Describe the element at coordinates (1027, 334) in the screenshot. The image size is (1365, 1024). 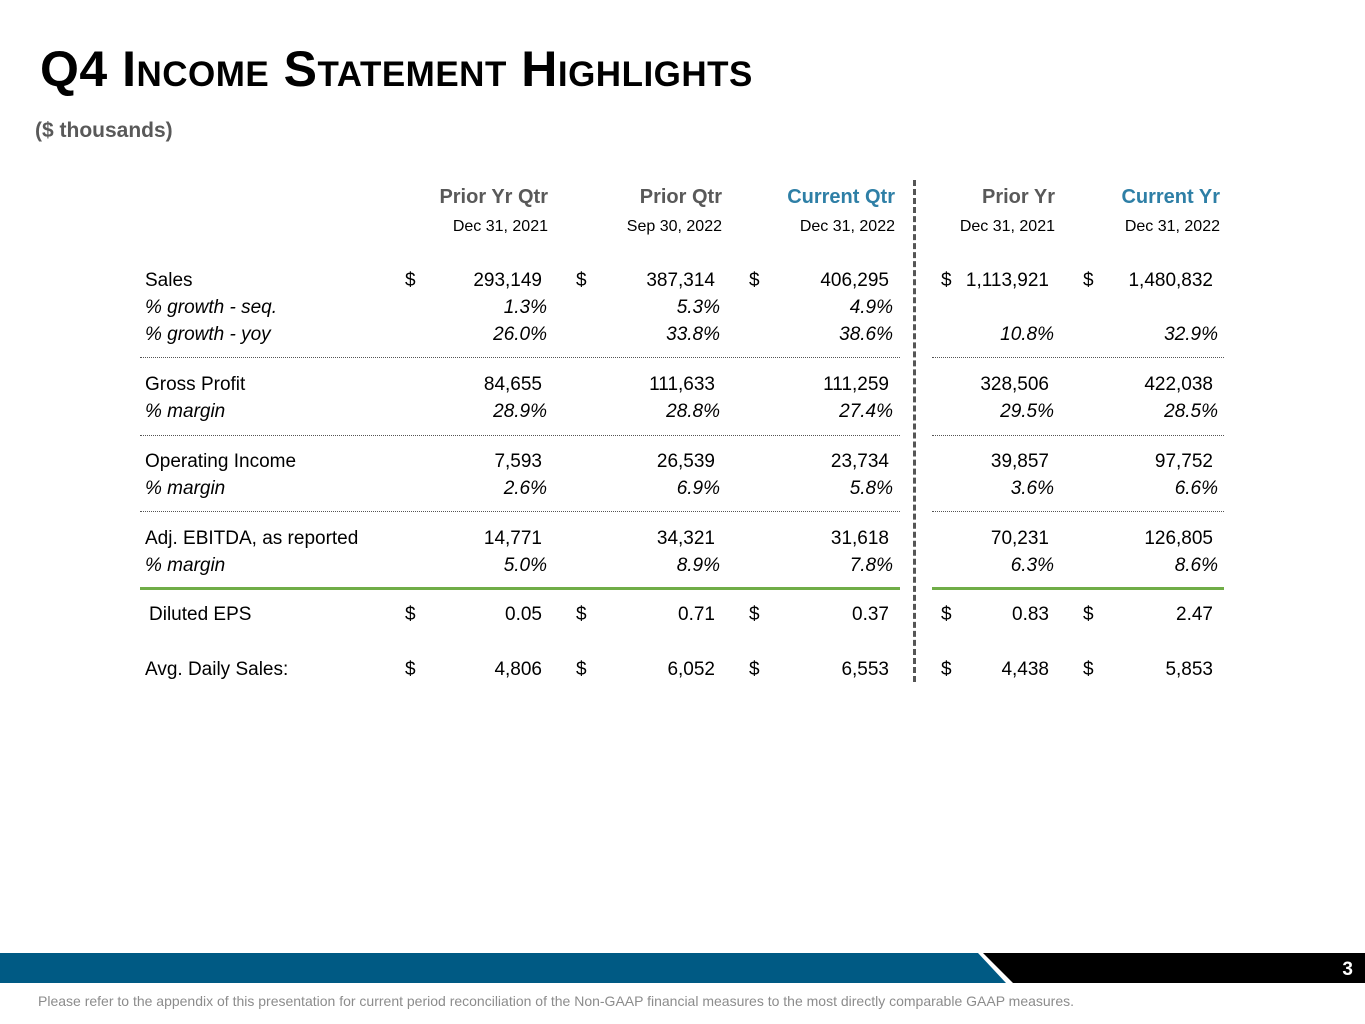
I see `cell-value: 10.8%` at that location.